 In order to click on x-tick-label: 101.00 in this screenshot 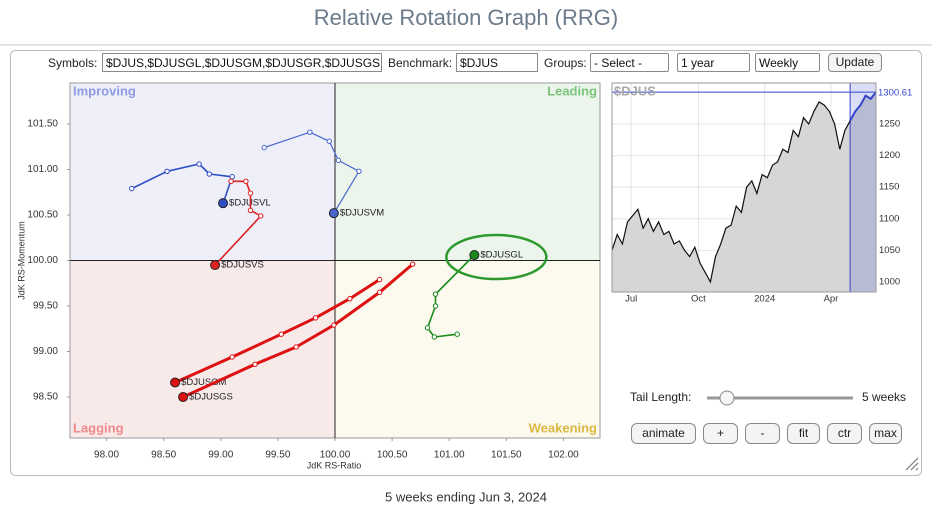, I will do `click(449, 455)`.